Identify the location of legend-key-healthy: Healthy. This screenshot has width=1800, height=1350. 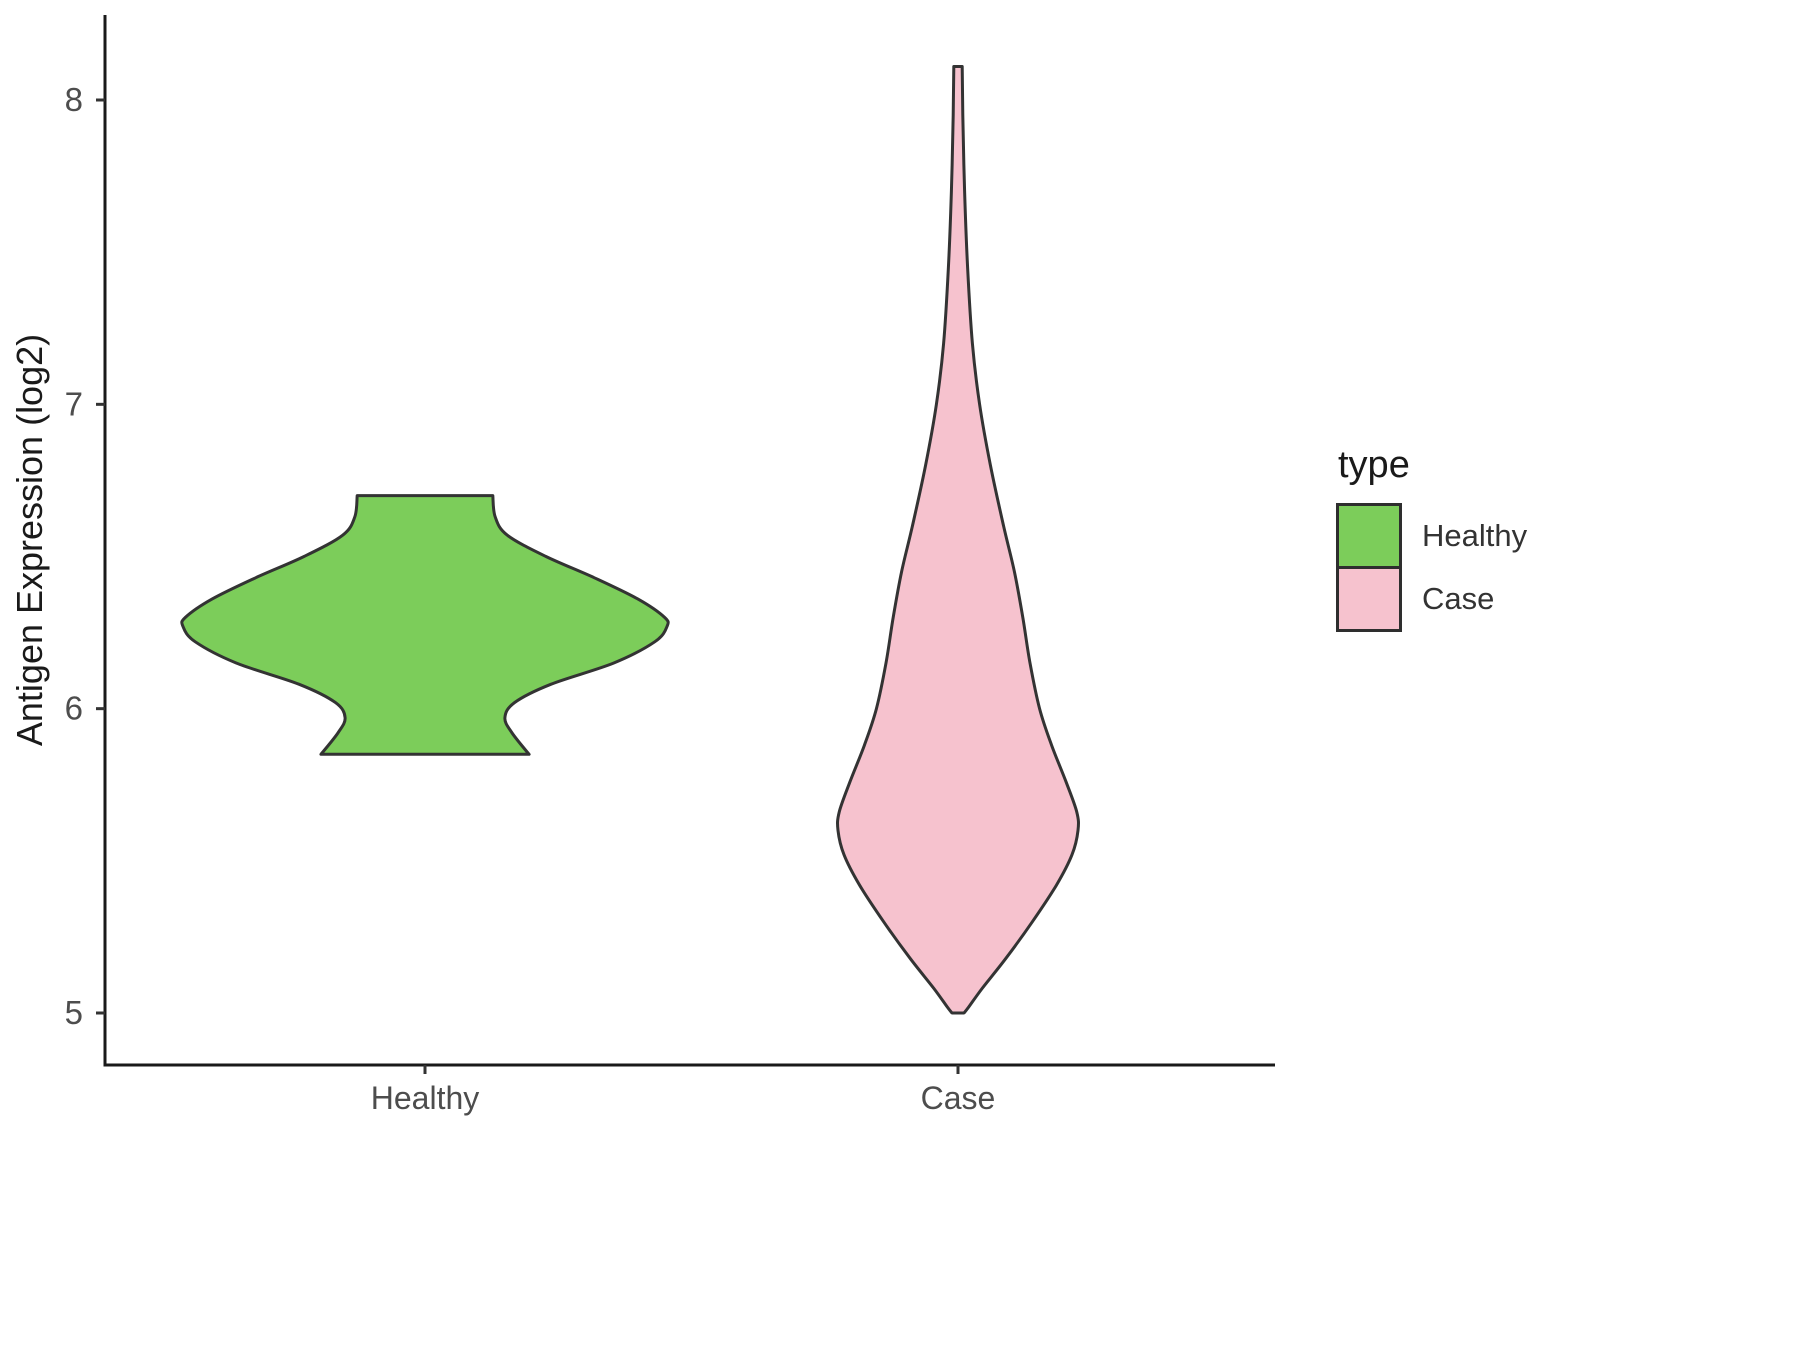
(1431, 536).